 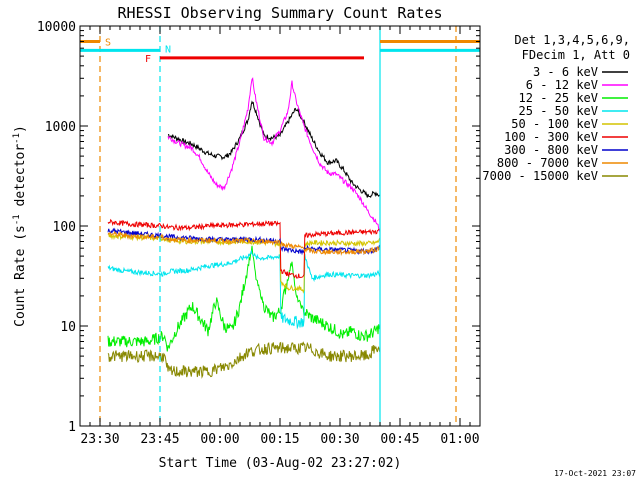 I want to click on legend-label-2: 12 - 25 keV, so click(x=558, y=98).